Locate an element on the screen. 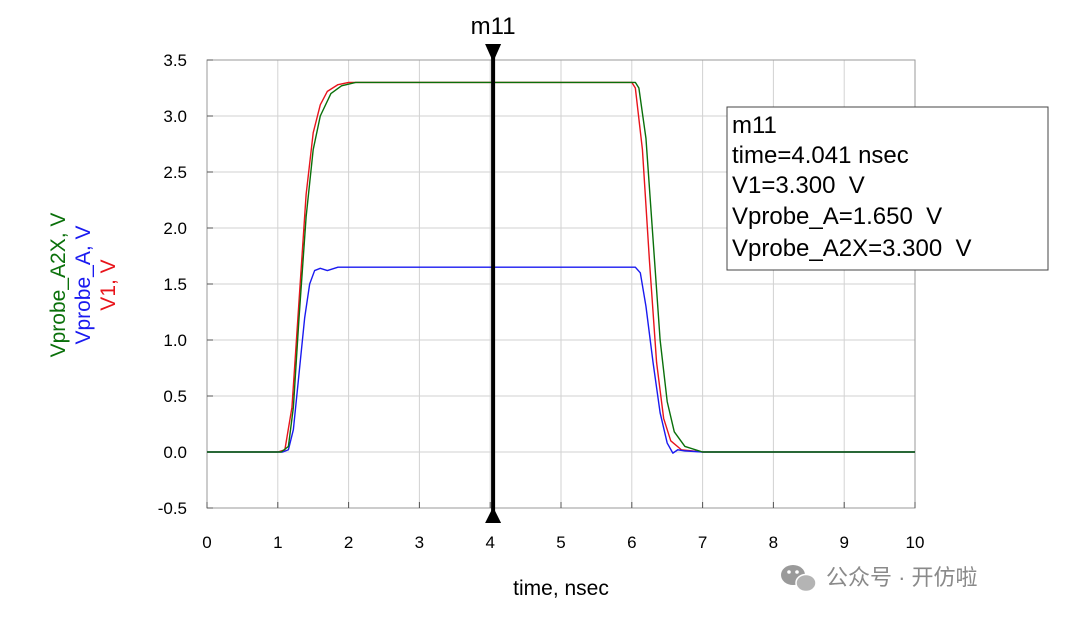 The image size is (1080, 621). x-tick-label: 10 is located at coordinates (915, 542).